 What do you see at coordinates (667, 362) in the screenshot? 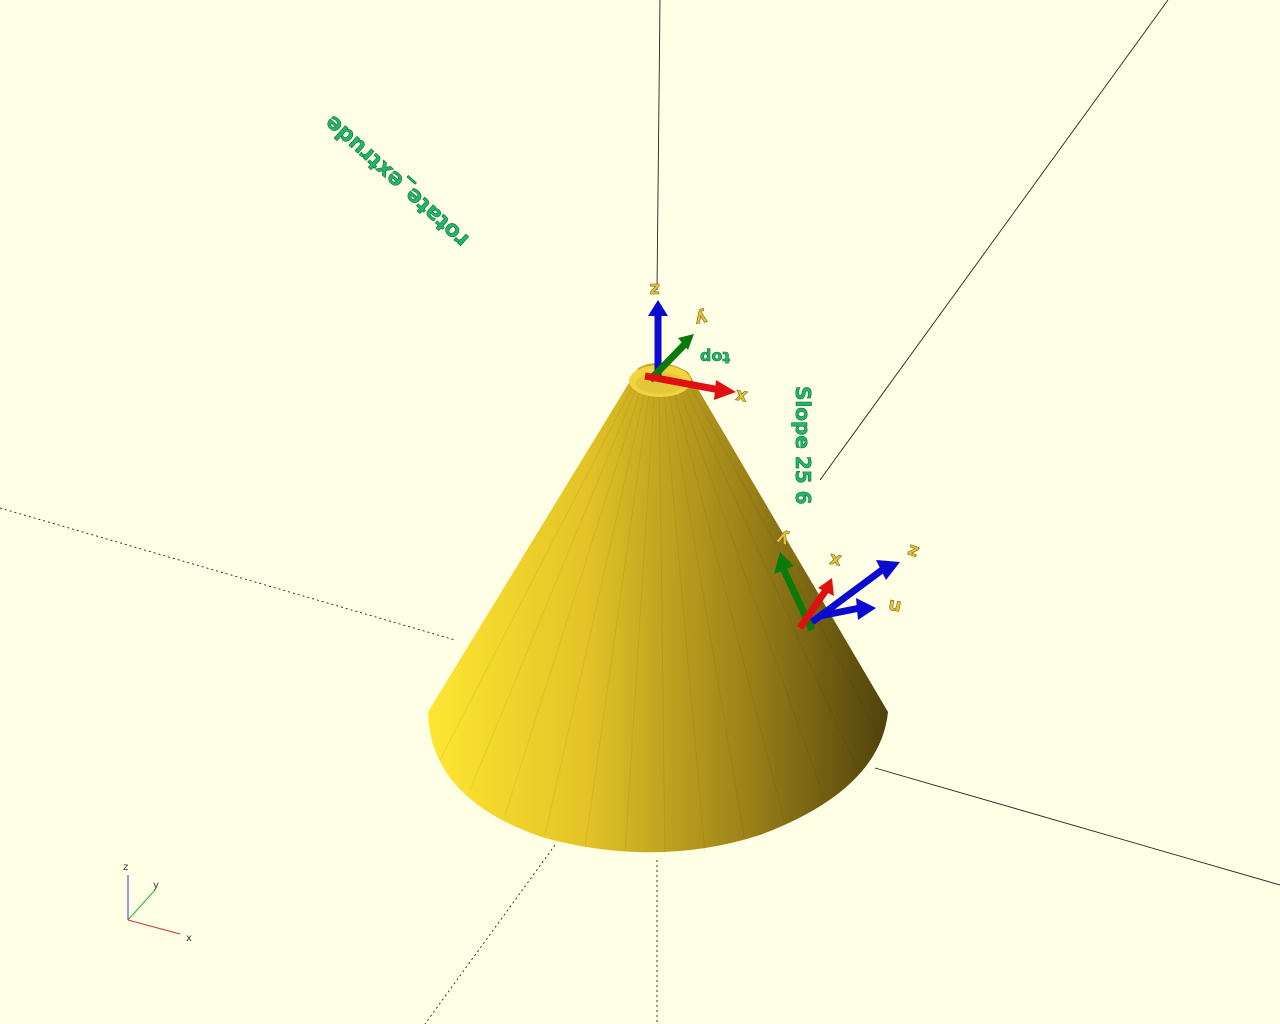
I see `top-y-arrow` at bounding box center [667, 362].